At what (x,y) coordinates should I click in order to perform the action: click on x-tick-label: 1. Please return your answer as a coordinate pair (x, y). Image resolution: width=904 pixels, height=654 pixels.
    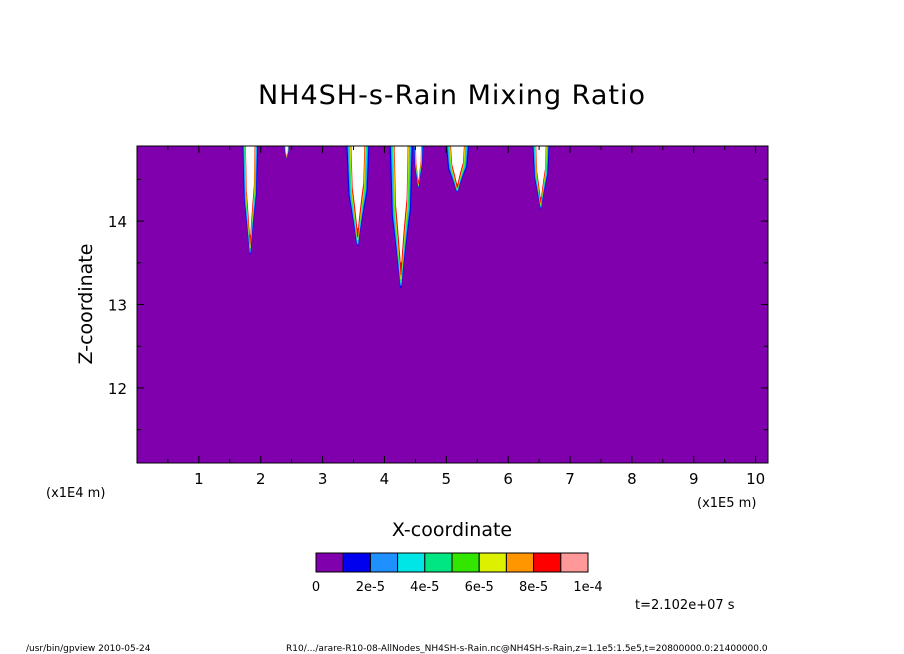
    Looking at the image, I should click on (199, 479).